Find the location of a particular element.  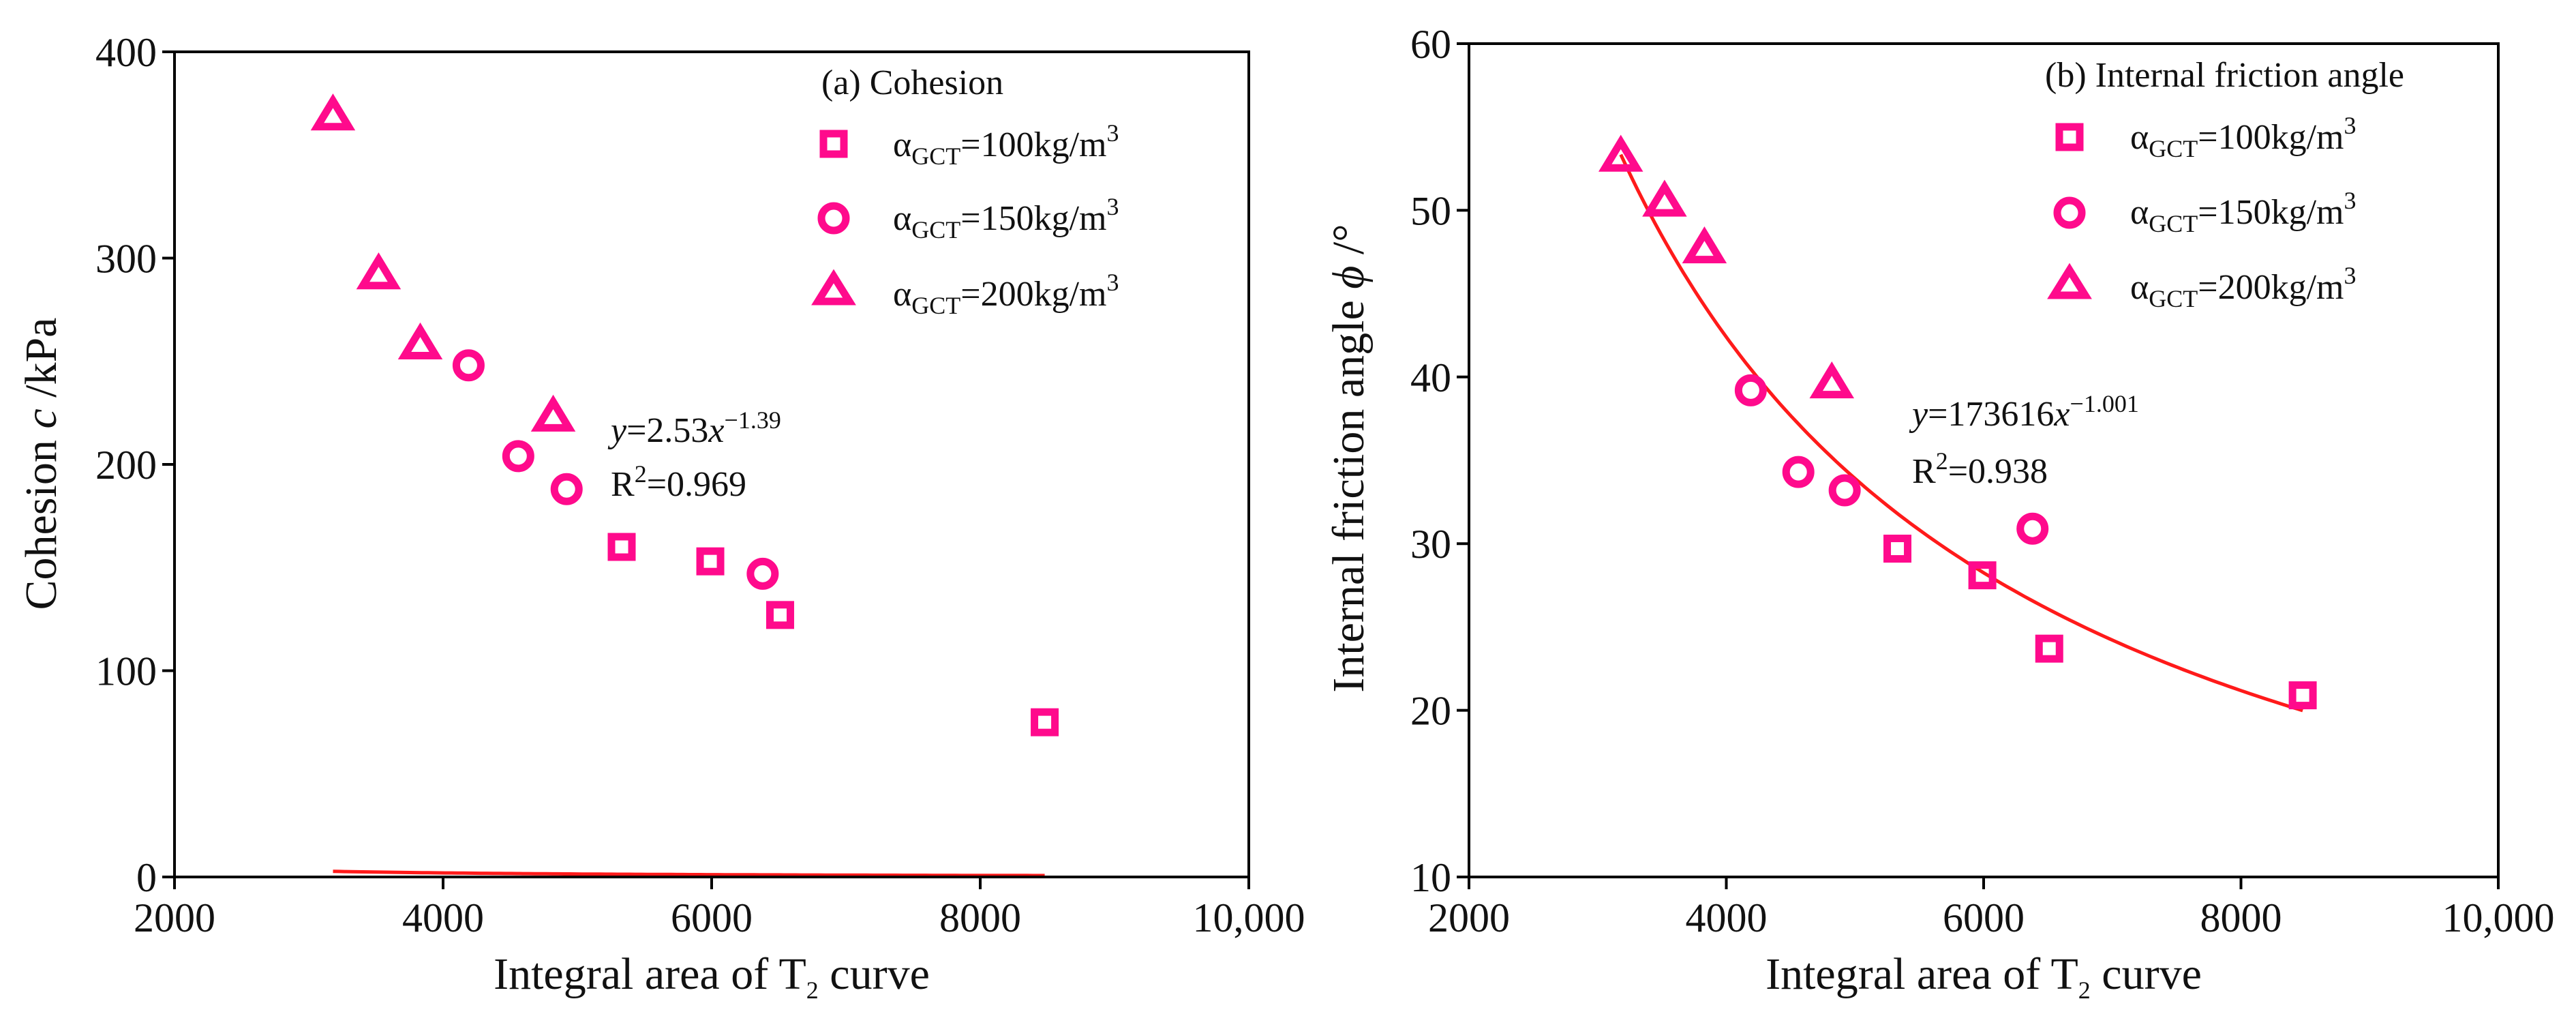

panel-b-legend-square-marker is located at coordinates (2069, 137).